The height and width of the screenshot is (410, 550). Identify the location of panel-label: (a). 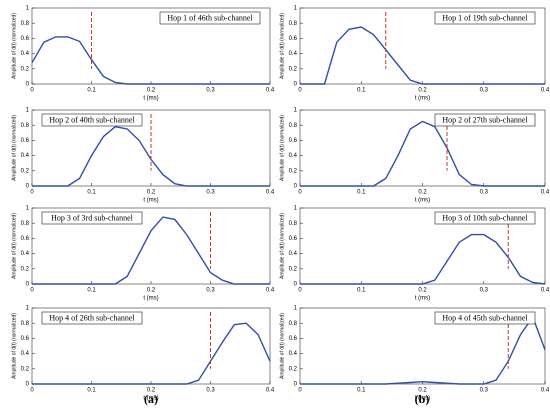
(151, 399).